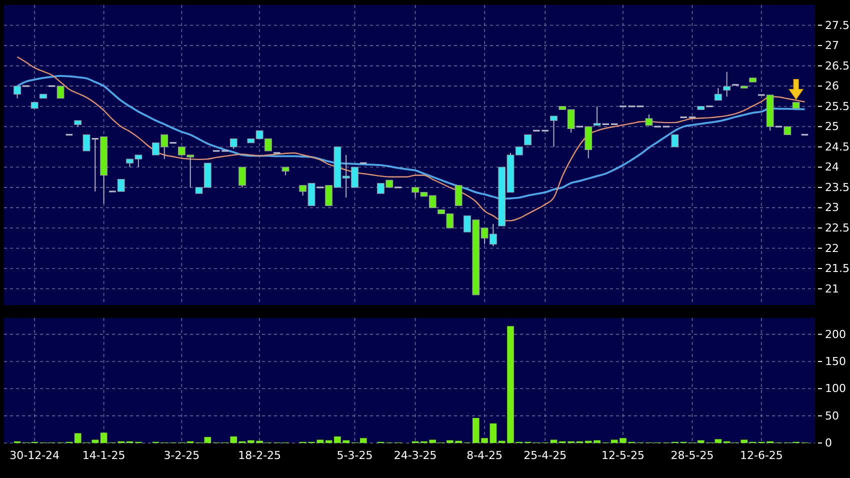  I want to click on y-tick-label: 25.5, so click(837, 106).